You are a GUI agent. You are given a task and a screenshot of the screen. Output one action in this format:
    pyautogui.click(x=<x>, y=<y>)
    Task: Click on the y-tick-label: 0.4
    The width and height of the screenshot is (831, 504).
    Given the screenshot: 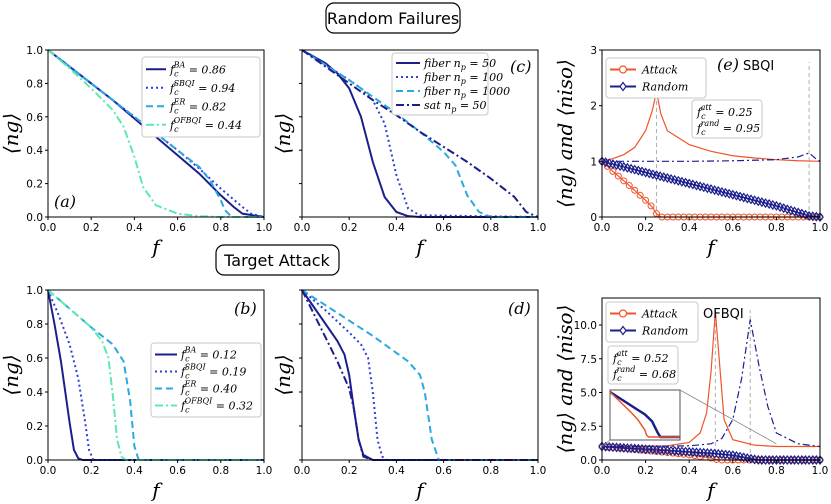 What is the action you would take?
    pyautogui.click(x=34, y=151)
    